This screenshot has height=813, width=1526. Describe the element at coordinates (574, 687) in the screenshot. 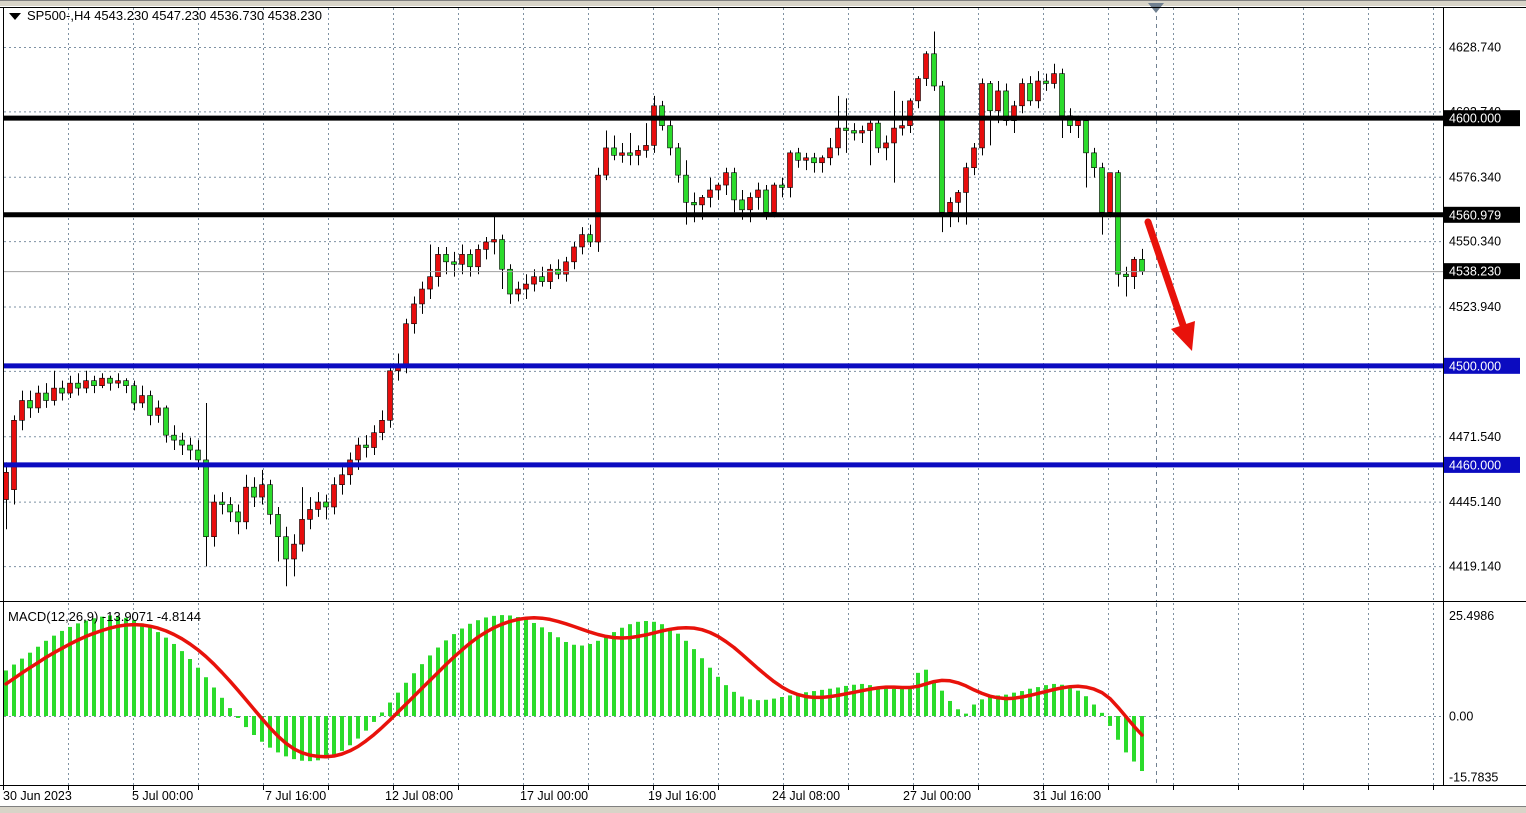

I see `macd-signal-line` at that location.